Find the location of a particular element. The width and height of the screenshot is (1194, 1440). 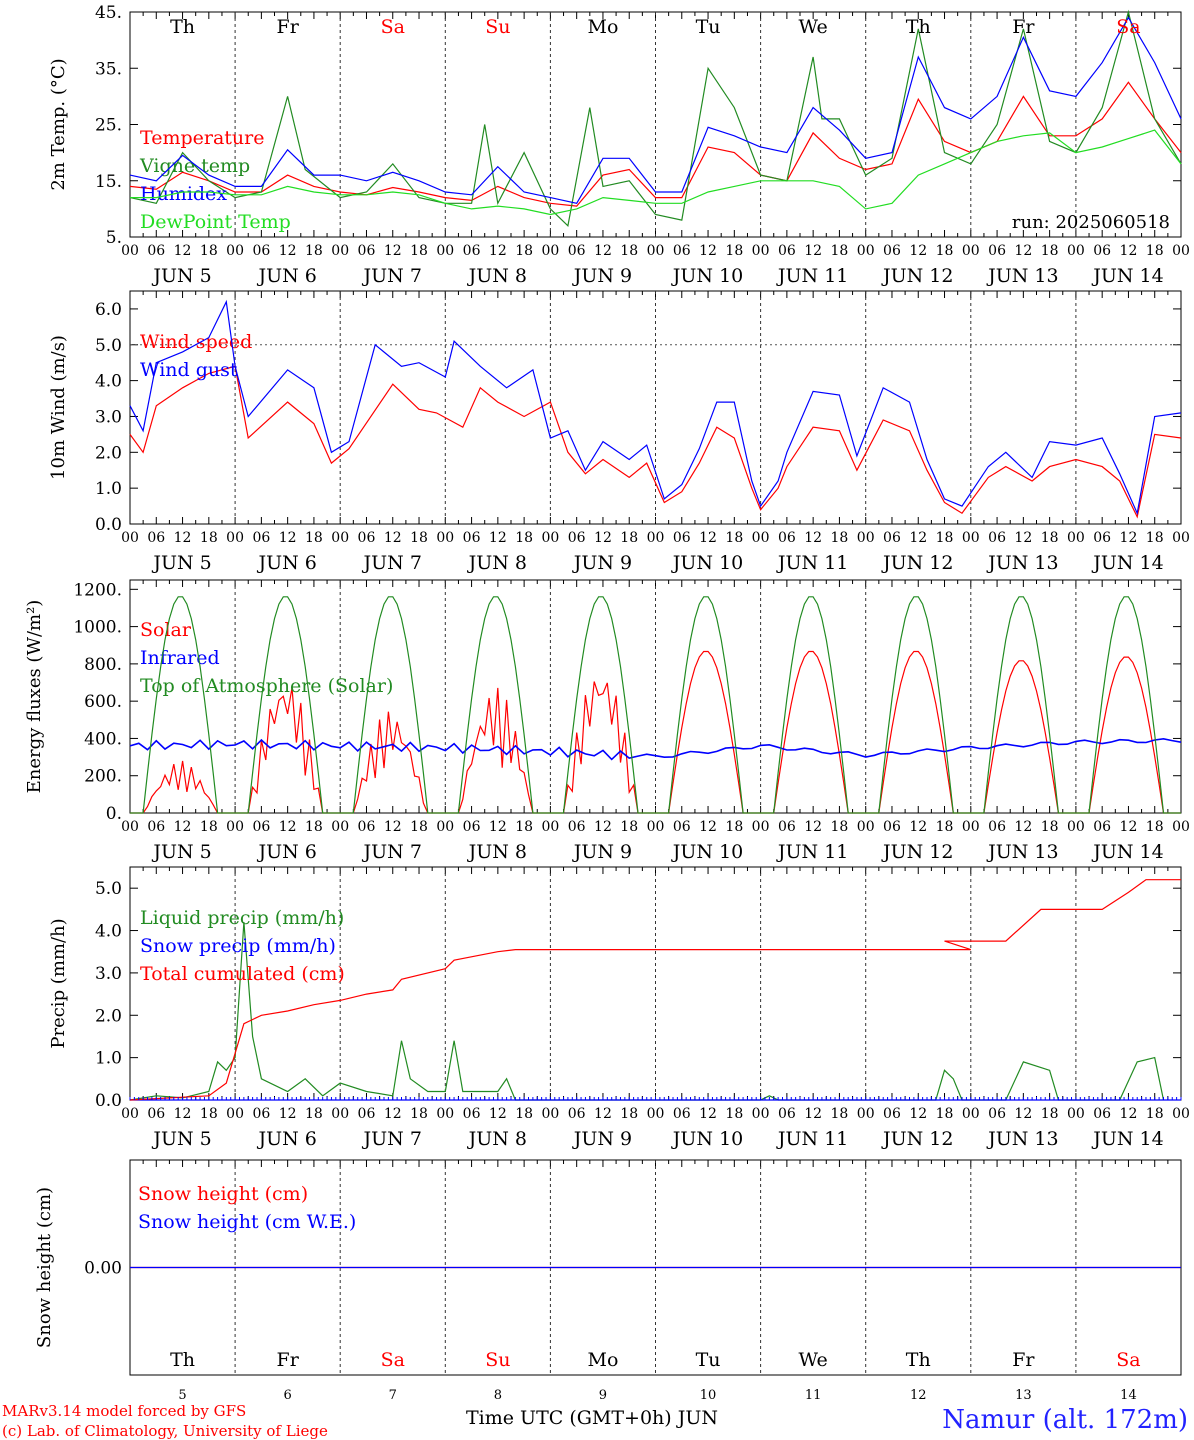

date-label: JUN 12 is located at coordinates (917, 276).